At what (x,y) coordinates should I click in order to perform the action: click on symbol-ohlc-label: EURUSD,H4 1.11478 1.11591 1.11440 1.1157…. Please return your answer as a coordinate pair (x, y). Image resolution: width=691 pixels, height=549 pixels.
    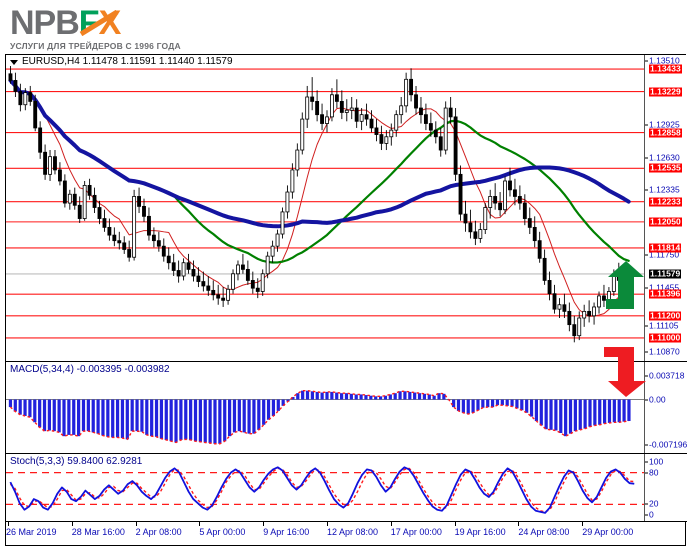
    Looking at the image, I should click on (127, 61).